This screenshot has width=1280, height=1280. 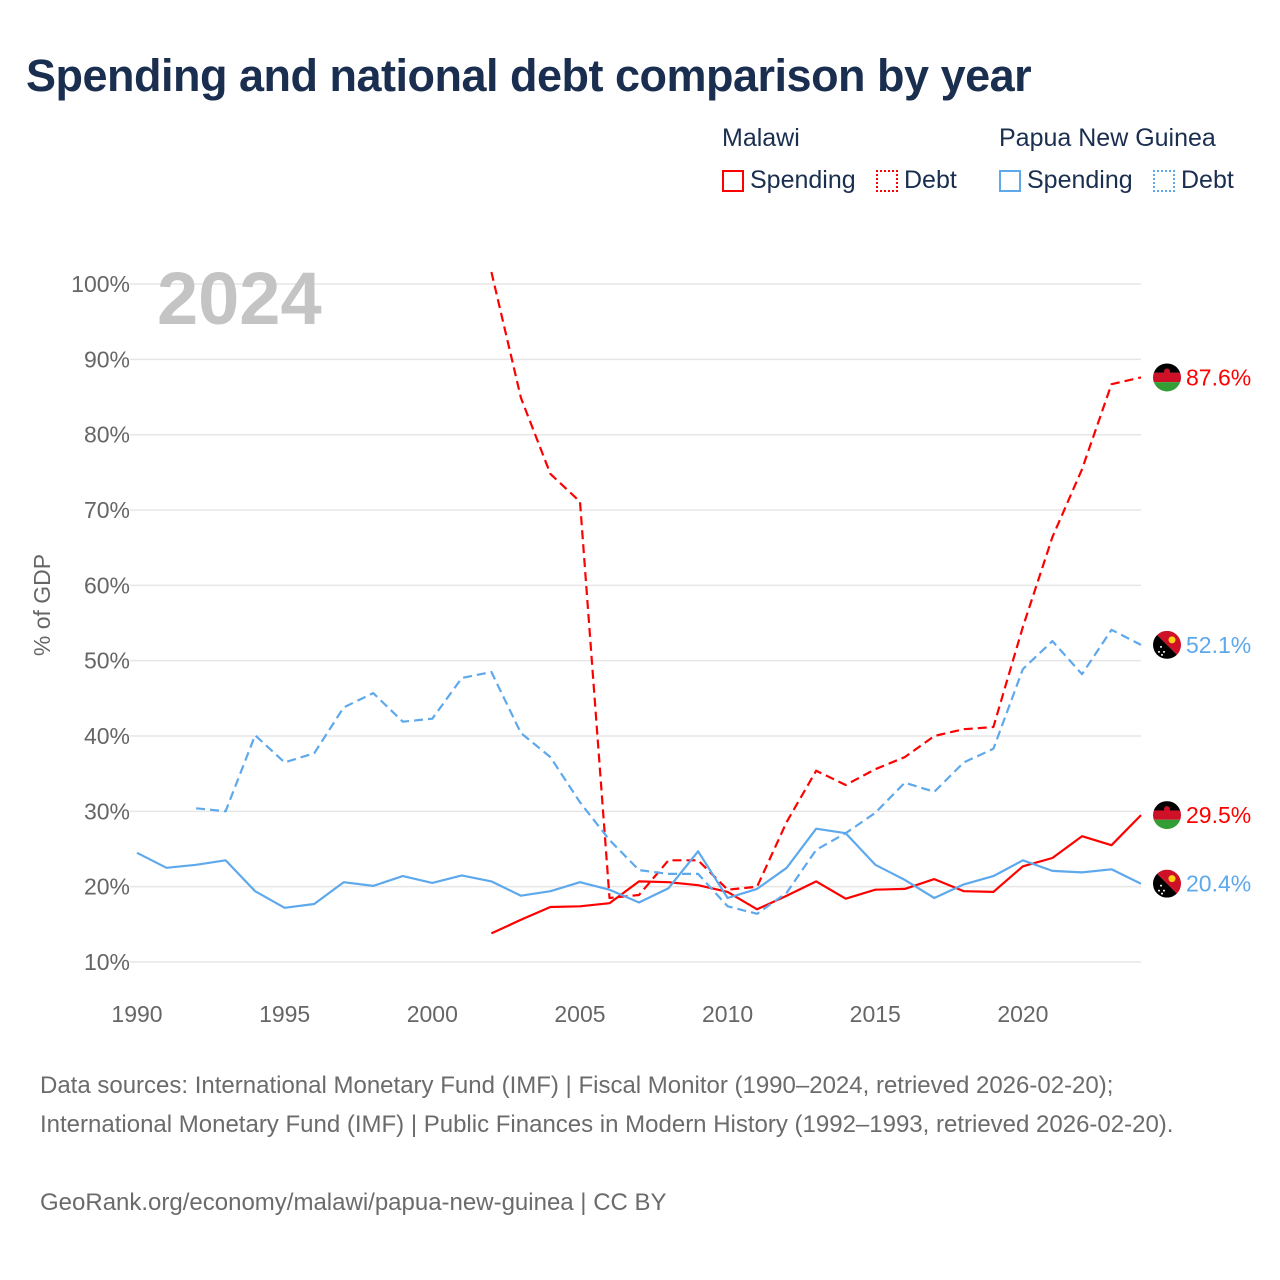 I want to click on y-tick-label: 40%, so click(x=107, y=736).